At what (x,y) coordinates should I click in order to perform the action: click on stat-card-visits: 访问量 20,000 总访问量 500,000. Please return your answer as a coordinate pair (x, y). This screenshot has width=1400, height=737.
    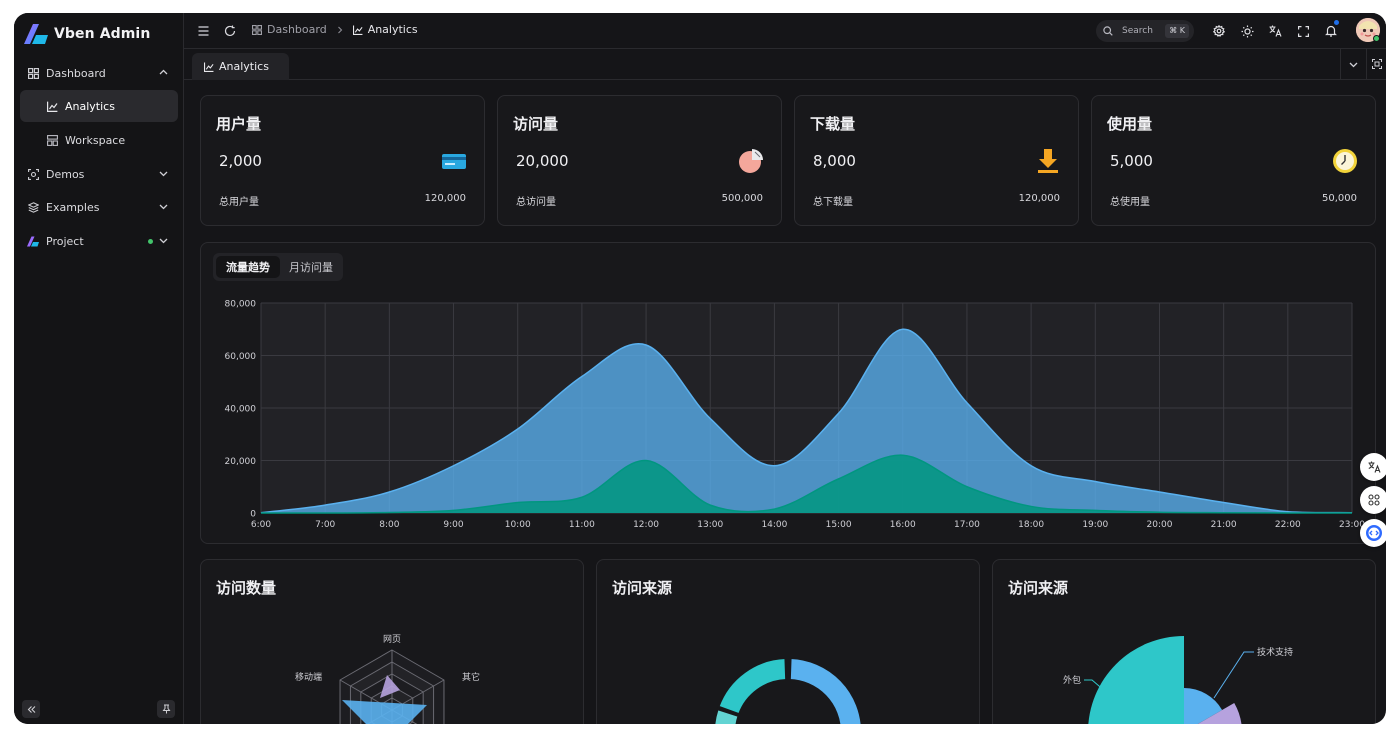
    Looking at the image, I should click on (639, 160).